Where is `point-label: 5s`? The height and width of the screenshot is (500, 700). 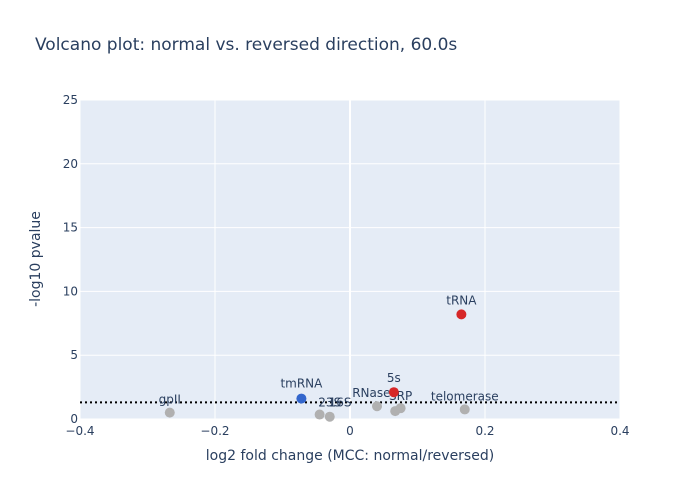
point-label: 5s is located at coordinates (394, 378).